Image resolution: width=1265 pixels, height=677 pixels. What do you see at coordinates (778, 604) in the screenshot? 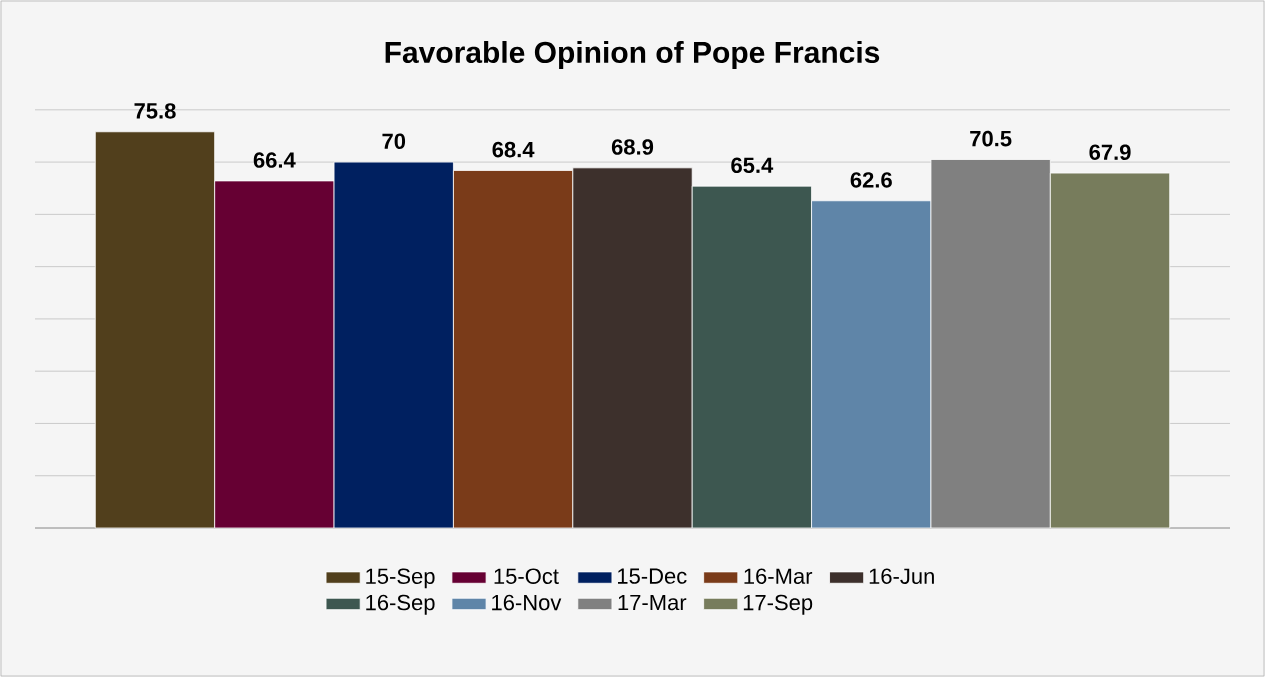
I see `legend-label: 17-Sep` at bounding box center [778, 604].